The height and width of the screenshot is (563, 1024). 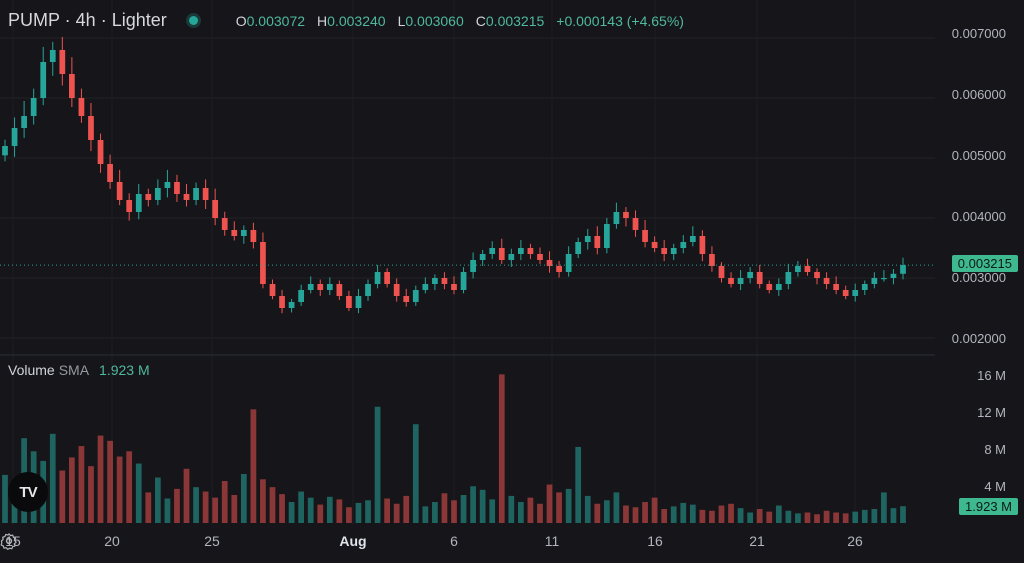 I want to click on volume-axis-label: 12 M, so click(x=991, y=412).